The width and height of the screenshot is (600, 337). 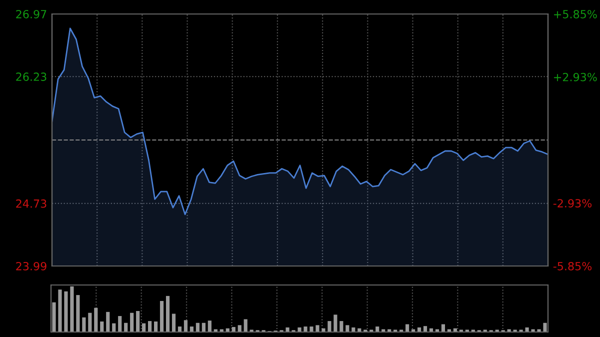 What do you see at coordinates (575, 77) in the screenshot?
I see `y2-tick-label: +2.93%` at bounding box center [575, 77].